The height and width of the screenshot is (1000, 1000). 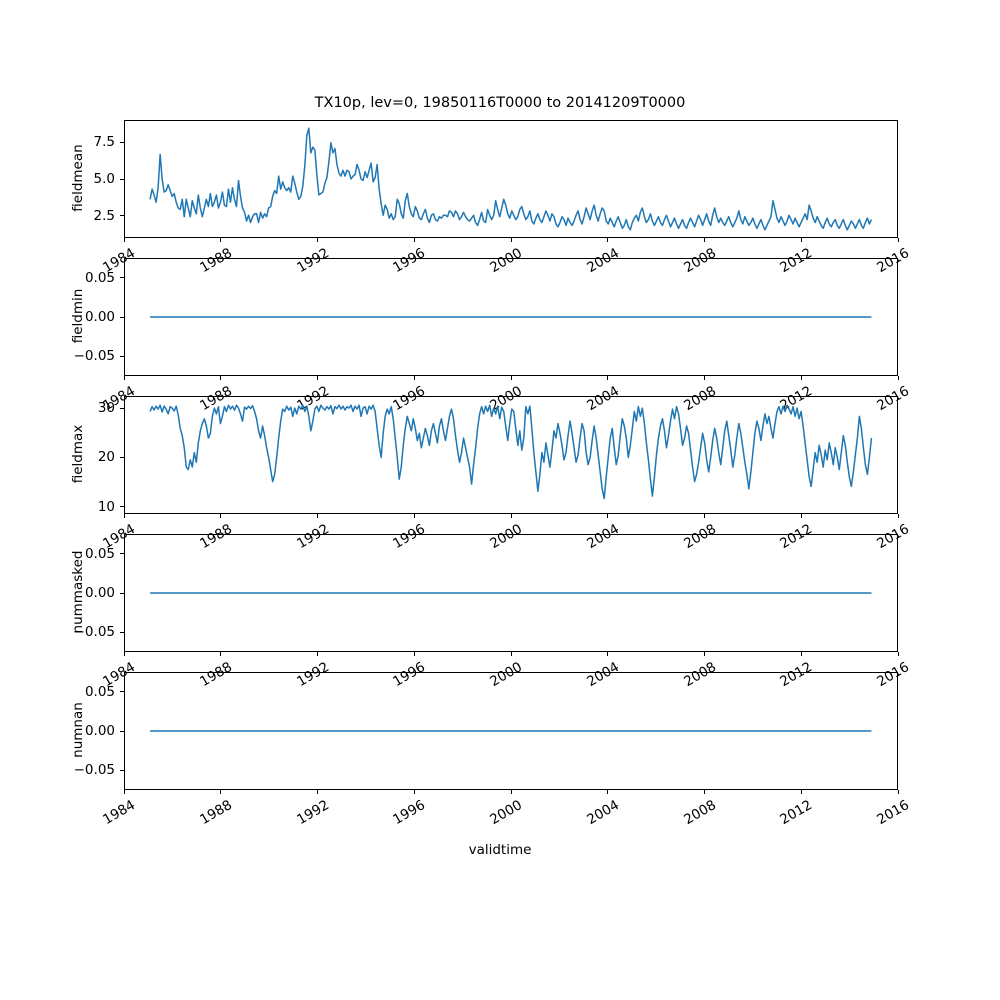 What do you see at coordinates (500, 850) in the screenshot?
I see `x-axis-label: validtime` at bounding box center [500, 850].